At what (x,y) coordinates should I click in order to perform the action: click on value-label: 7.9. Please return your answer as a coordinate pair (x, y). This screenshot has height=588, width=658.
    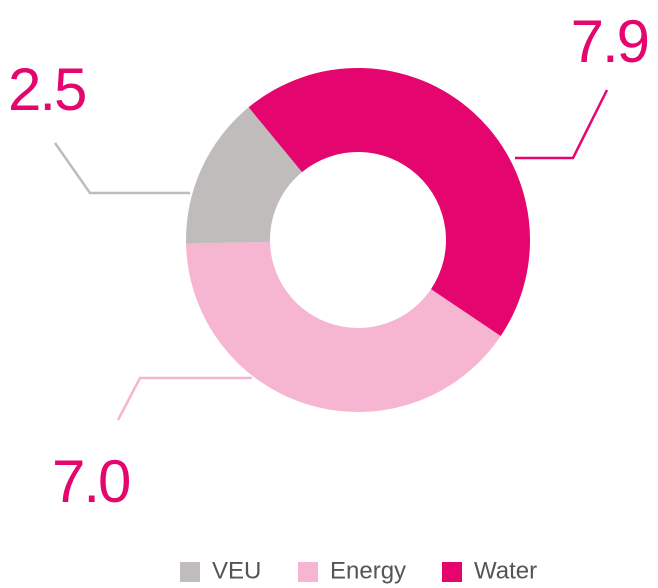
    Looking at the image, I should click on (609, 41).